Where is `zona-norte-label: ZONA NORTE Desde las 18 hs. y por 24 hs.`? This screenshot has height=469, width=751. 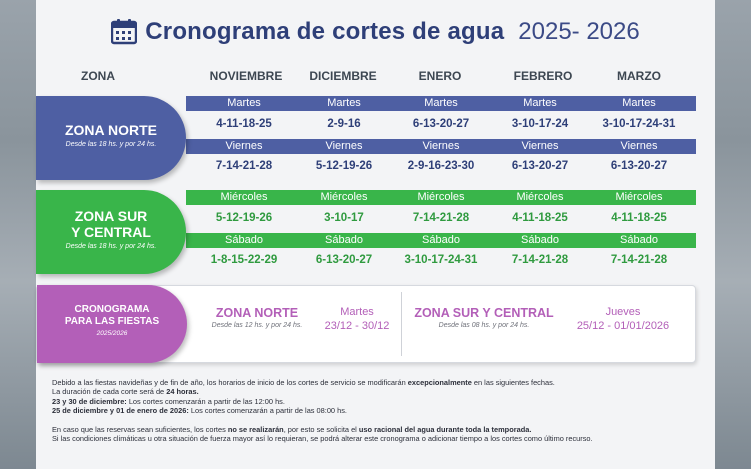 zona-norte-label: ZONA NORTE Desde las 18 hs. y por 24 hs. is located at coordinates (111, 138).